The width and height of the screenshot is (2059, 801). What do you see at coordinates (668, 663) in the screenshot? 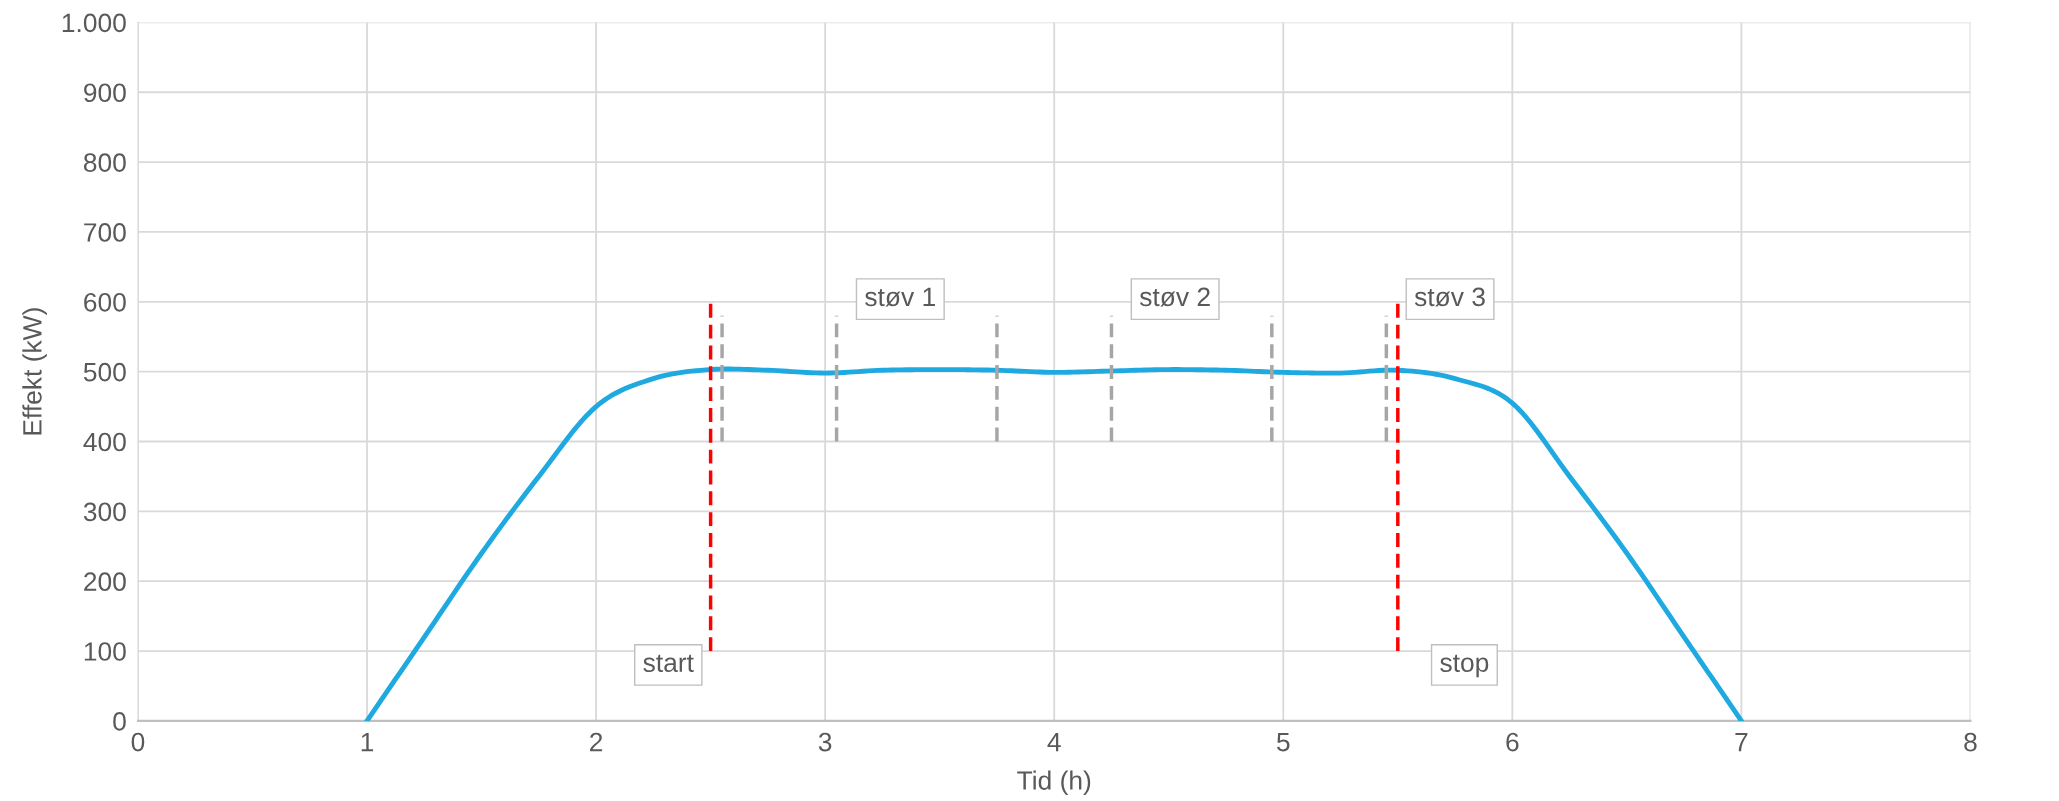
I see `annotation: start` at bounding box center [668, 663].